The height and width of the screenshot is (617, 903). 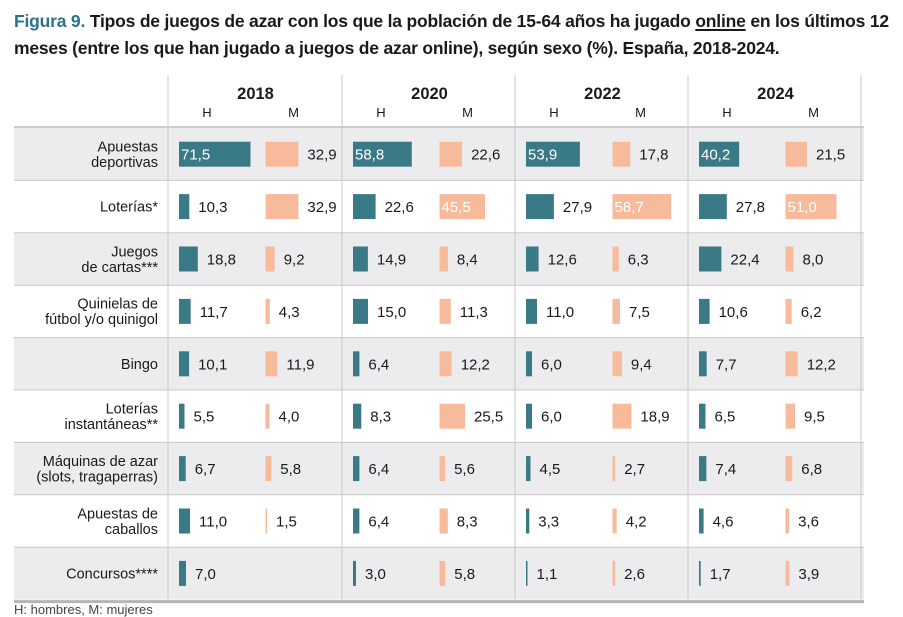 What do you see at coordinates (369, 155) in the screenshot?
I see `data-label-2020-h: 58,8` at bounding box center [369, 155].